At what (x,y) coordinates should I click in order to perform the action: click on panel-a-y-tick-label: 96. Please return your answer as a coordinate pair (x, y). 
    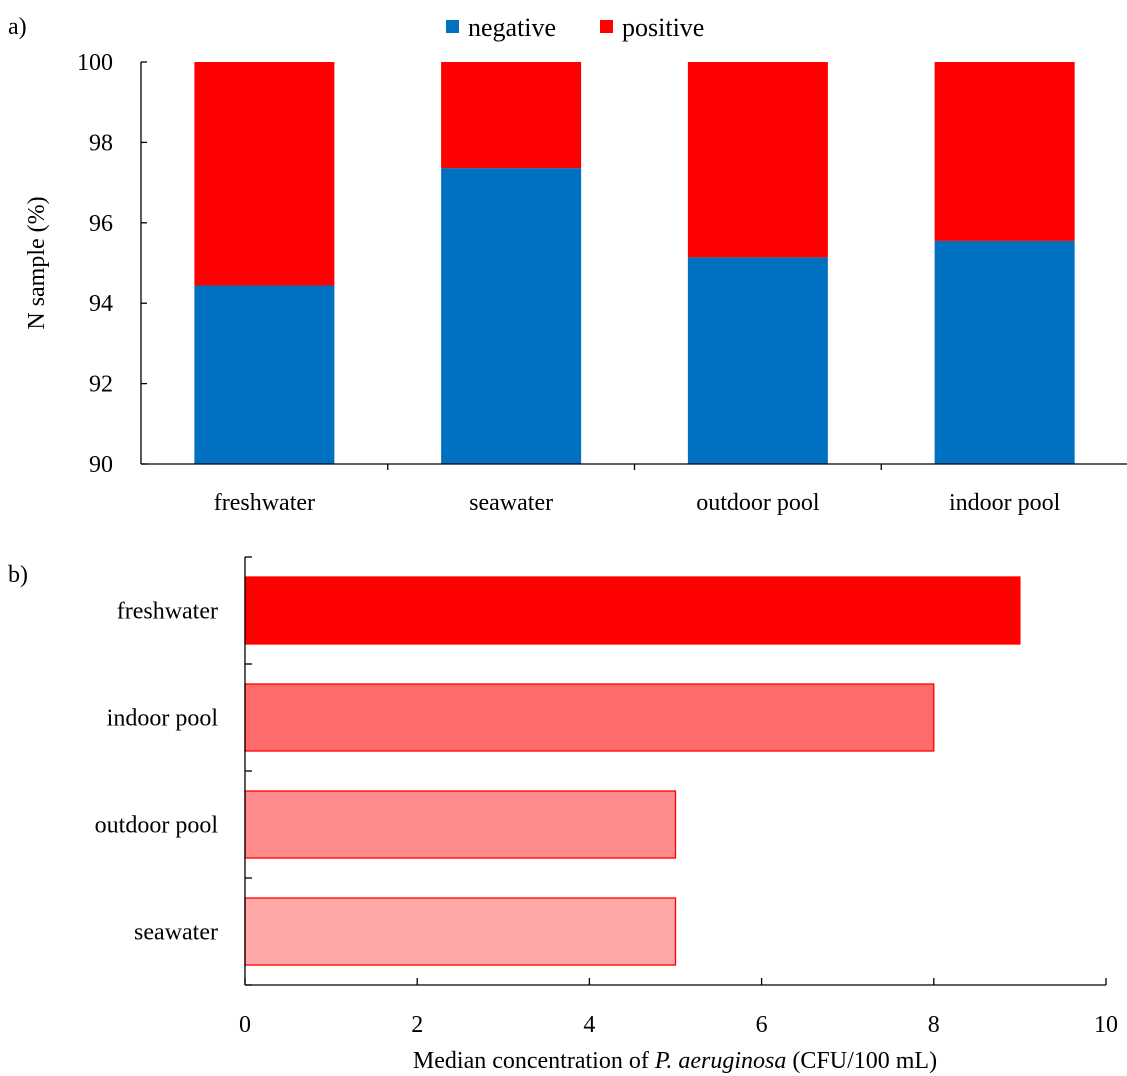
    Looking at the image, I should click on (101, 224).